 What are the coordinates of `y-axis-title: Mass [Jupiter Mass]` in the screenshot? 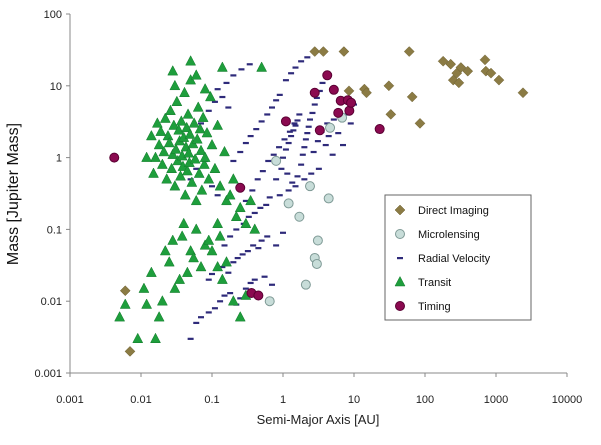 It's located at (13, 194).